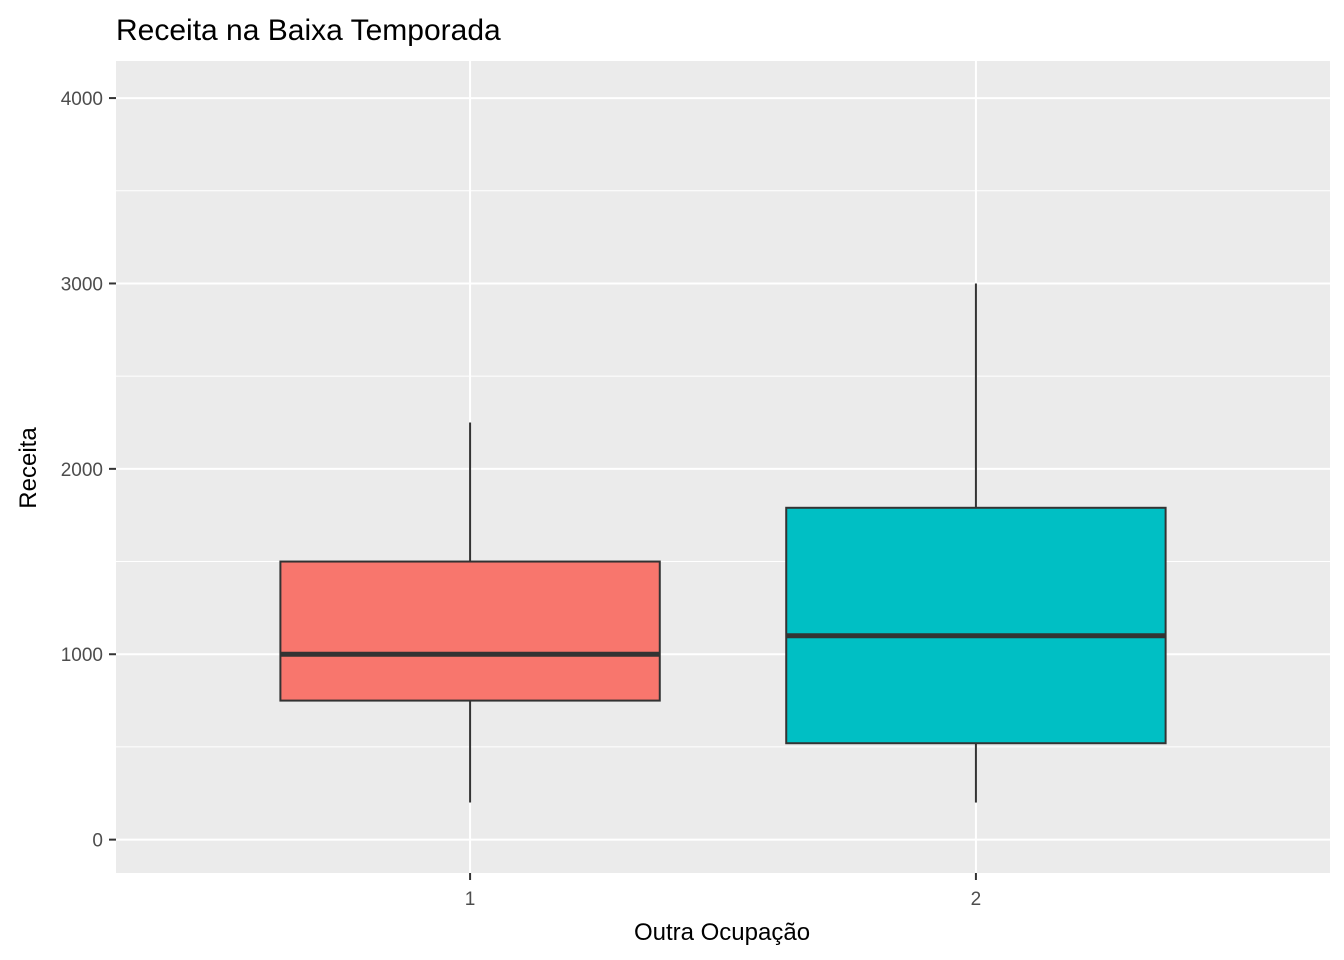 This screenshot has height=960, width=1344. Describe the element at coordinates (976, 899) in the screenshot. I see `x-tick-label: 2` at that location.